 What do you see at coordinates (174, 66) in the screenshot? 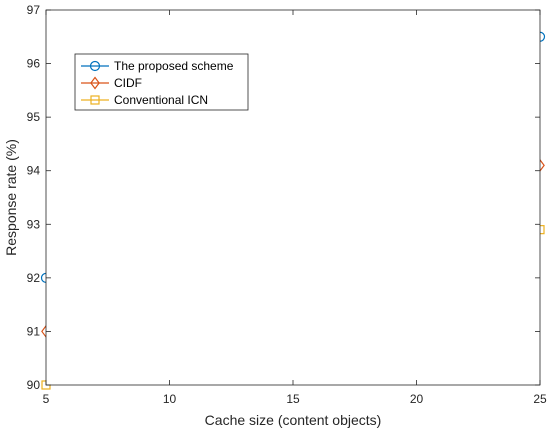
I see `legend-label: The proposed scheme` at bounding box center [174, 66].